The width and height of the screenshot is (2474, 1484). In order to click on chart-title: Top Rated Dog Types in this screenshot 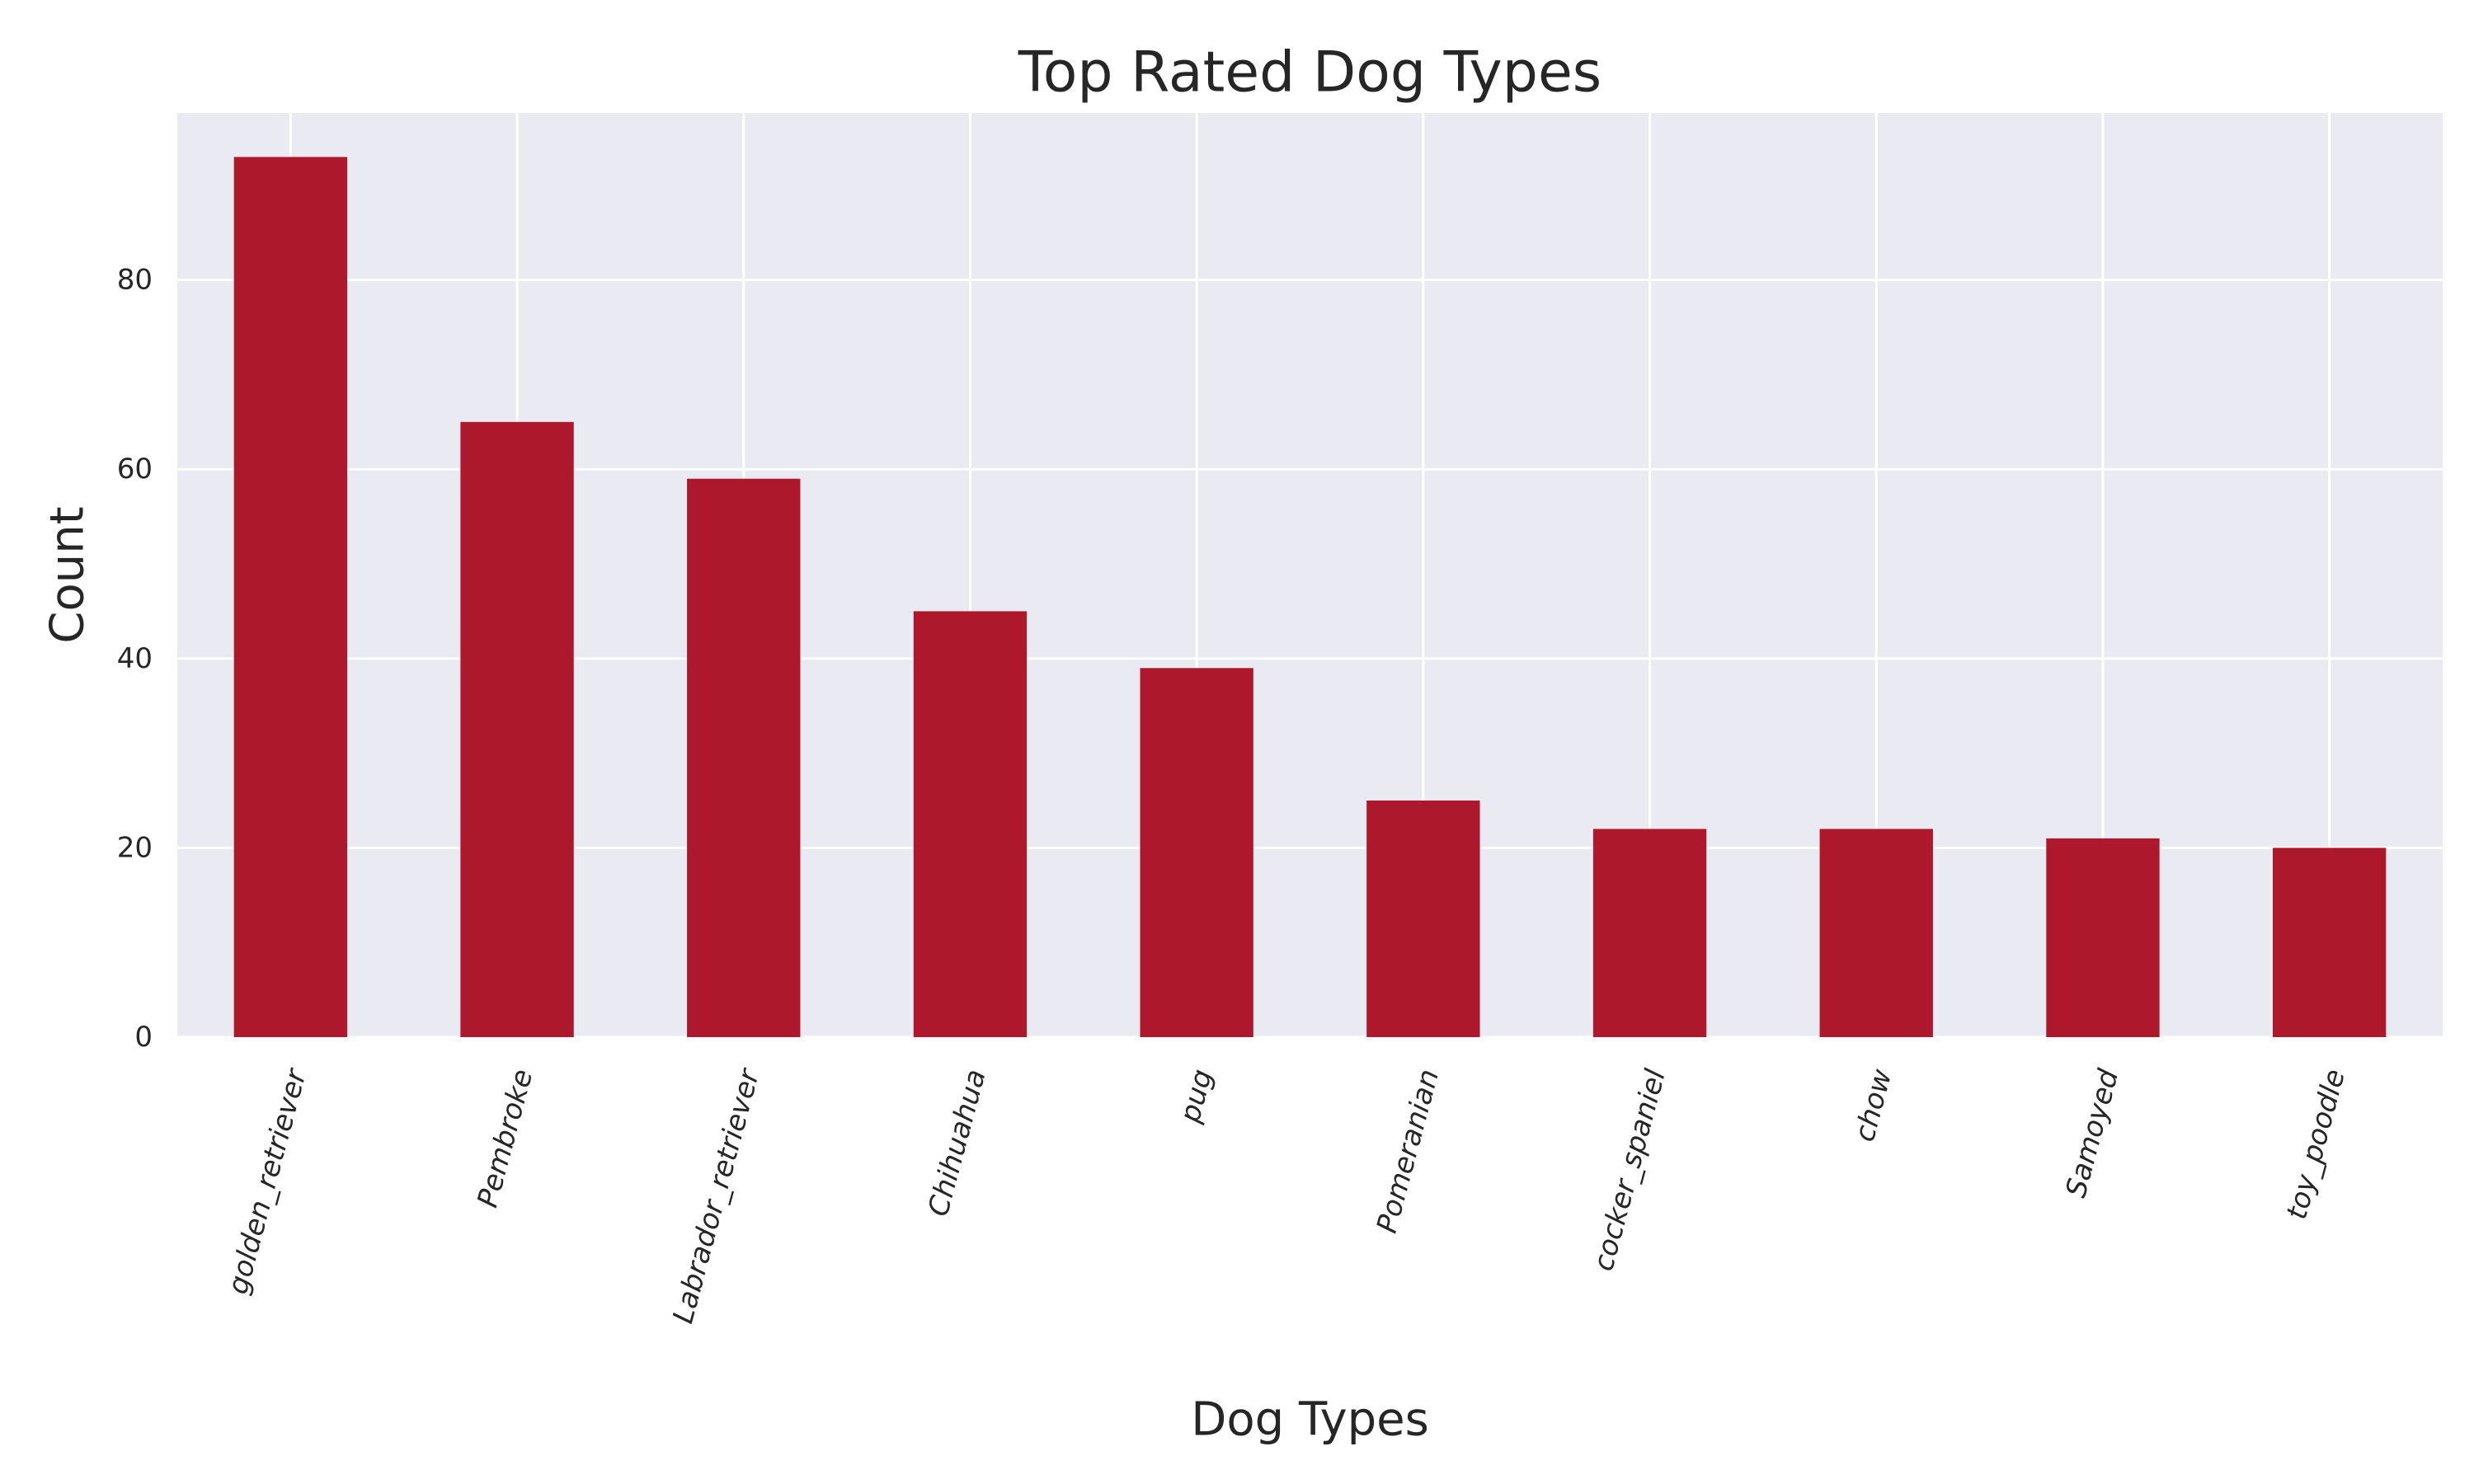, I will do `click(1310, 73)`.